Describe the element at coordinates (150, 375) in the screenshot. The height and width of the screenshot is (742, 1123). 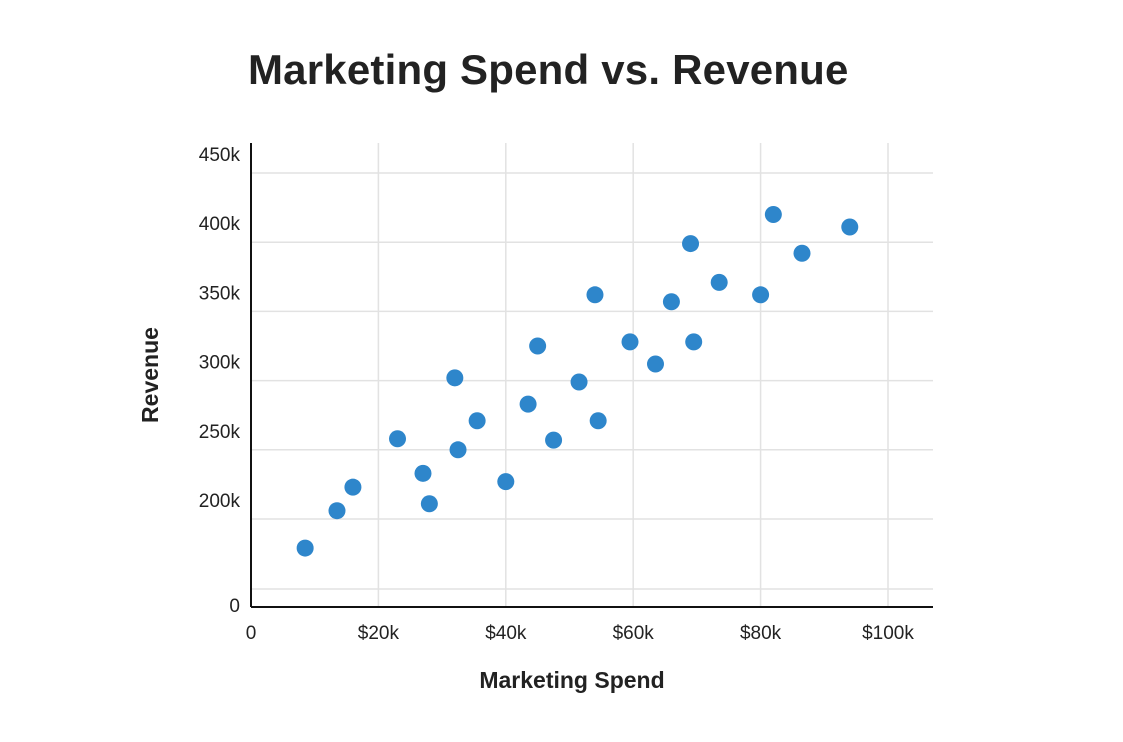
I see `y-axis-title: Revenue` at that location.